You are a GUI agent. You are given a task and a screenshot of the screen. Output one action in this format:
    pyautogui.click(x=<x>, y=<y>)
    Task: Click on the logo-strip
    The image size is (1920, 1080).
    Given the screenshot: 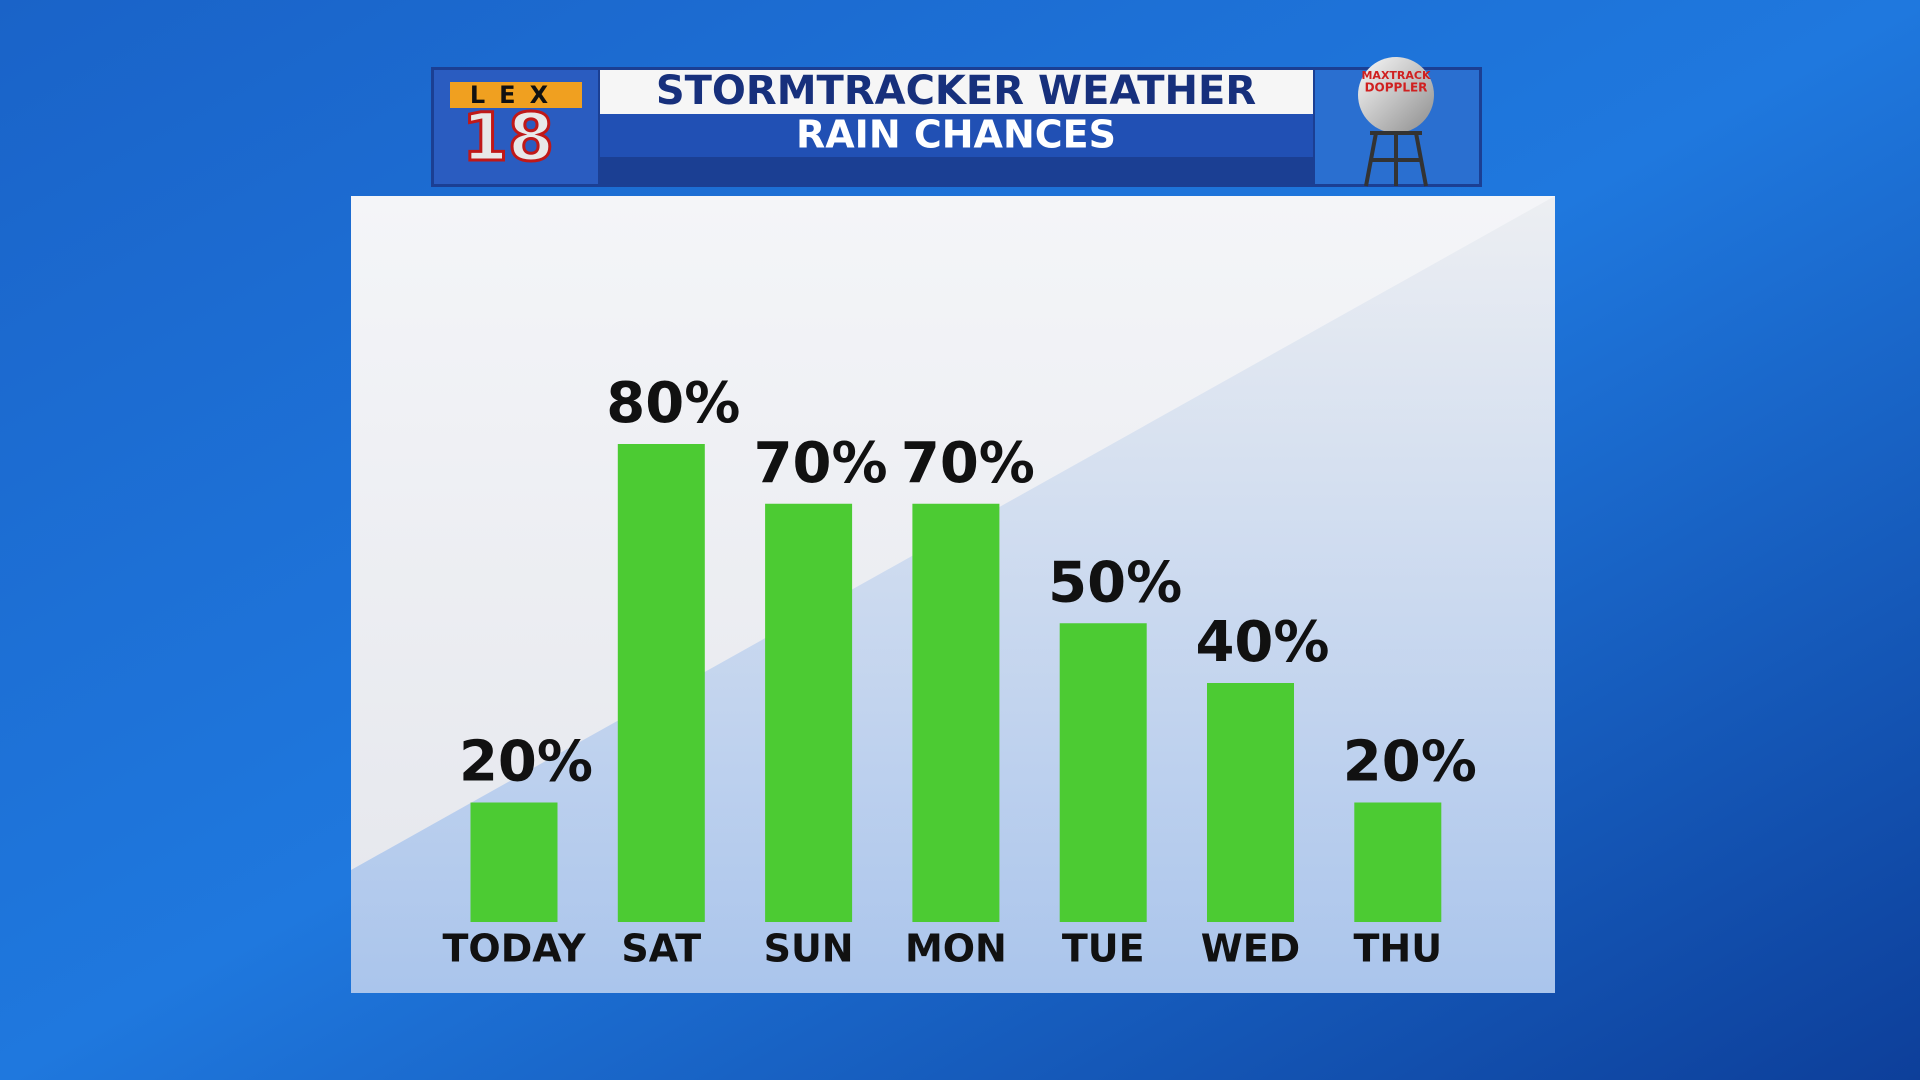 What is the action you would take?
    pyautogui.click(x=516, y=95)
    